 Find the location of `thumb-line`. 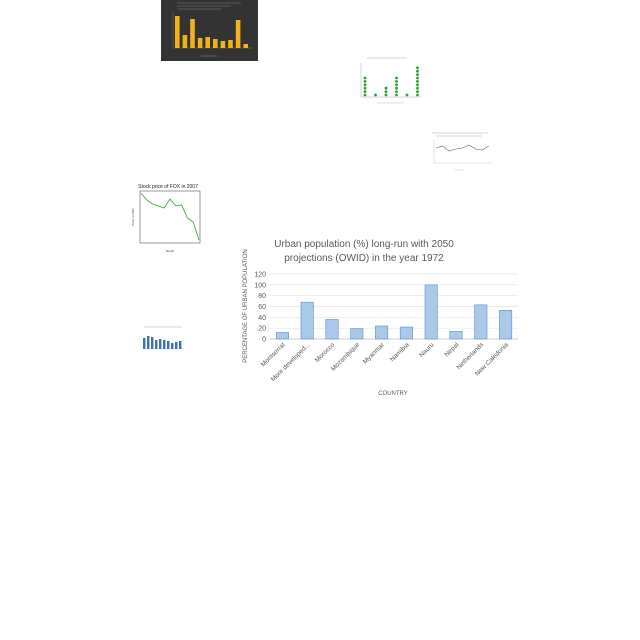

thumb-line is located at coordinates (462, 148).